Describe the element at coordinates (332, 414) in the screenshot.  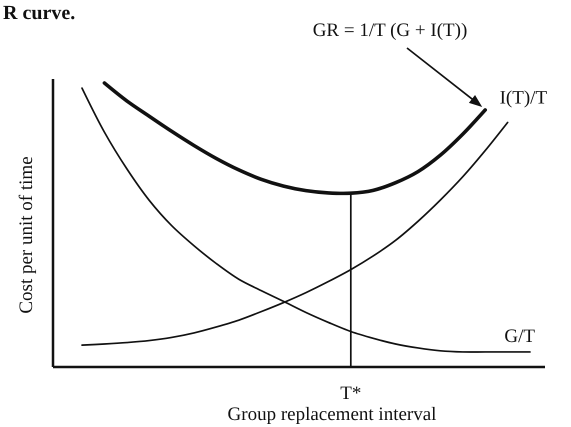
I see `x-axis-title: Group replacement interval` at that location.